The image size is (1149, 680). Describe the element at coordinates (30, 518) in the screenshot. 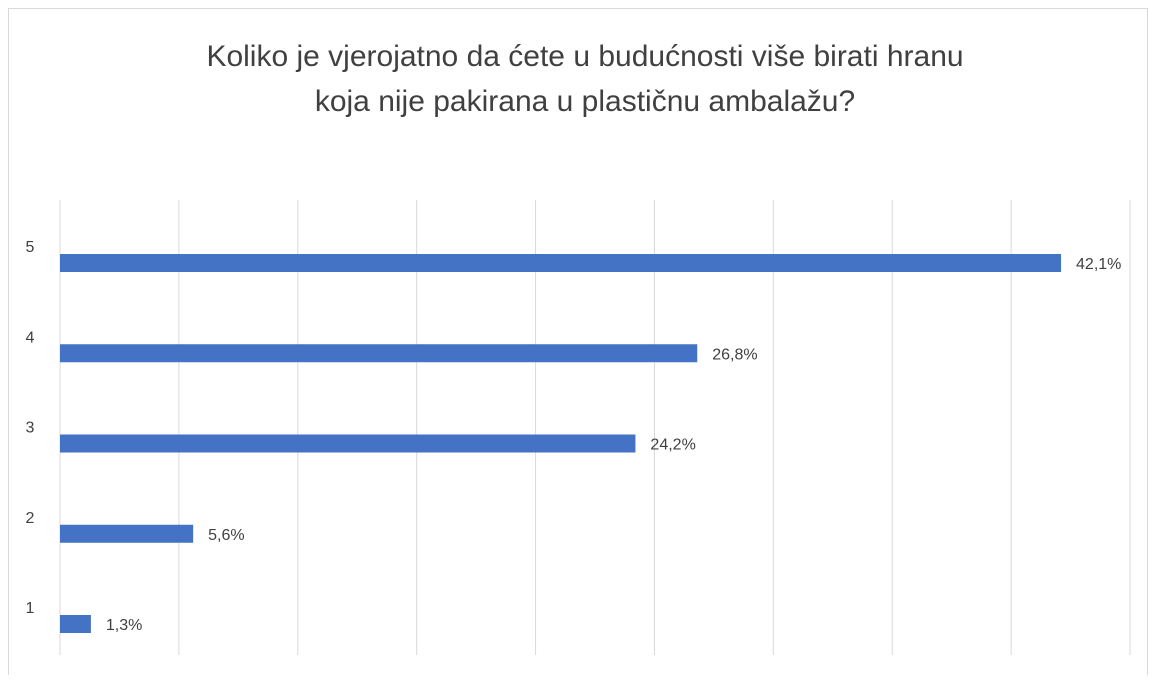

I see `y-tick-label: 2` at that location.